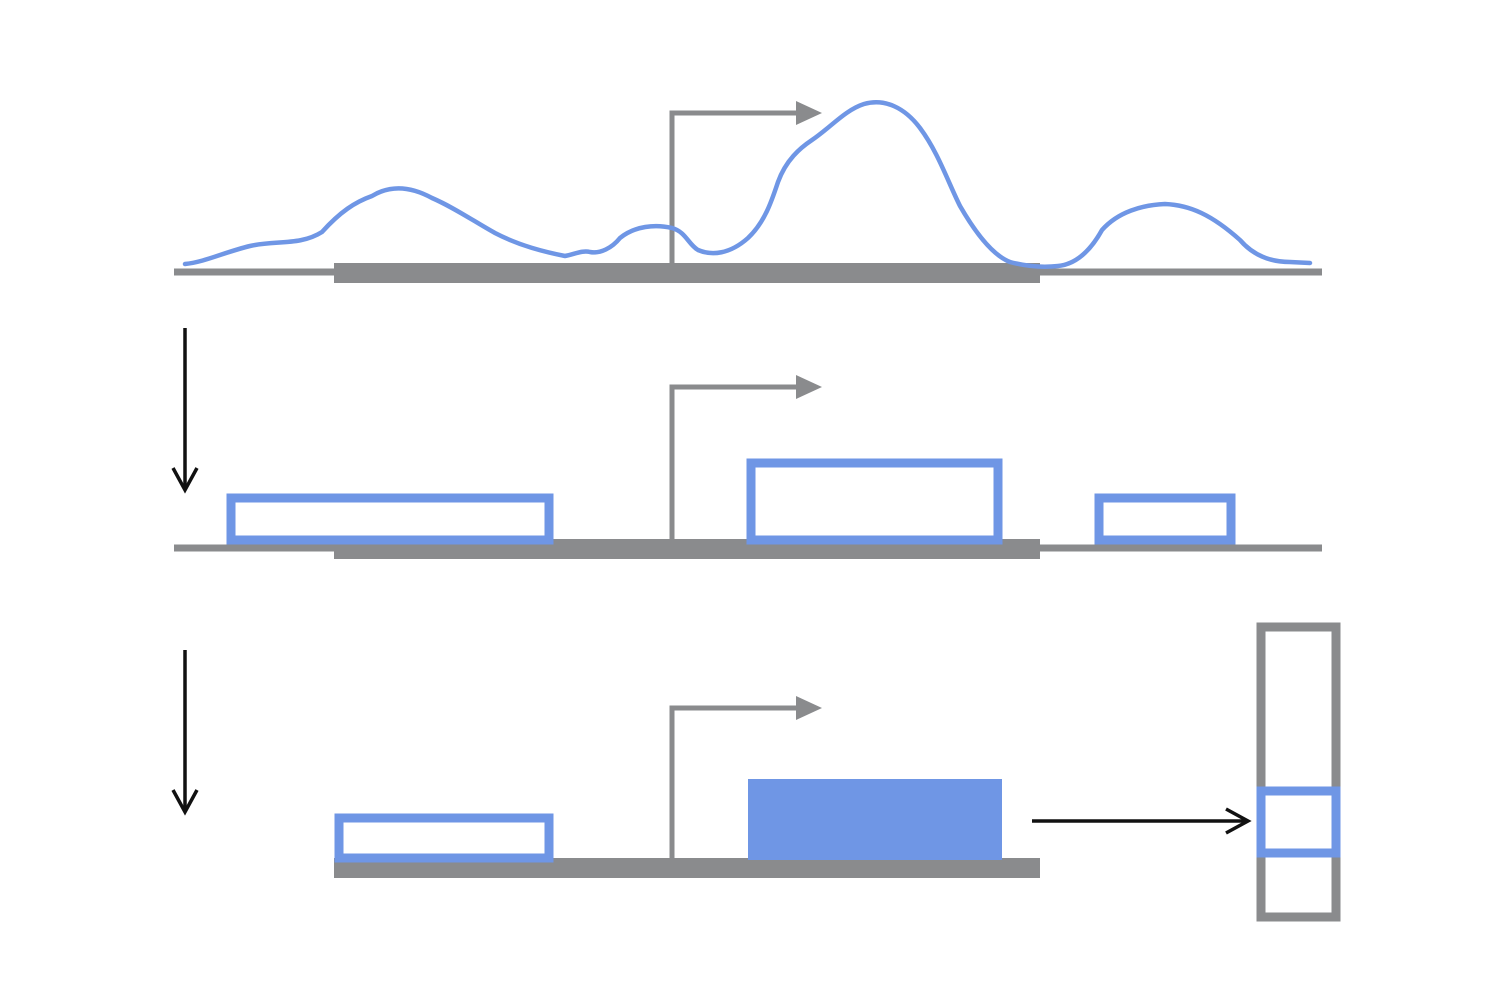  Describe the element at coordinates (1298, 822) in the screenshot. I see `vector-cell-active` at that location.